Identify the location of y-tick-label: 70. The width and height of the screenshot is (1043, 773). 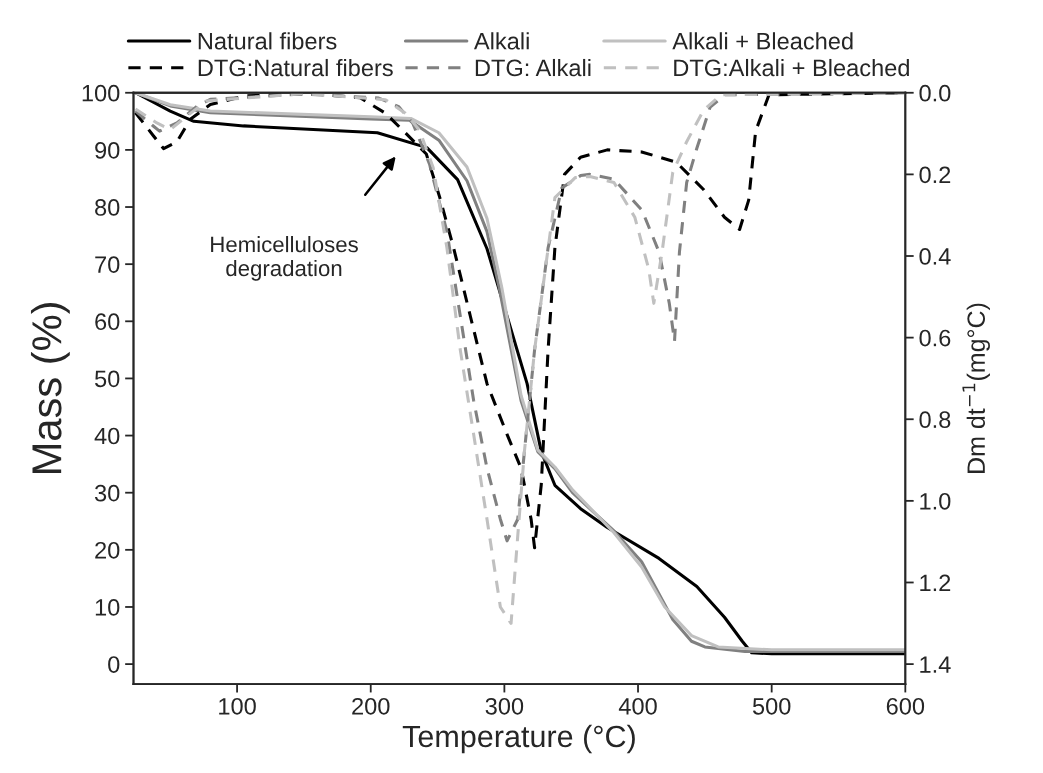
(107, 264).